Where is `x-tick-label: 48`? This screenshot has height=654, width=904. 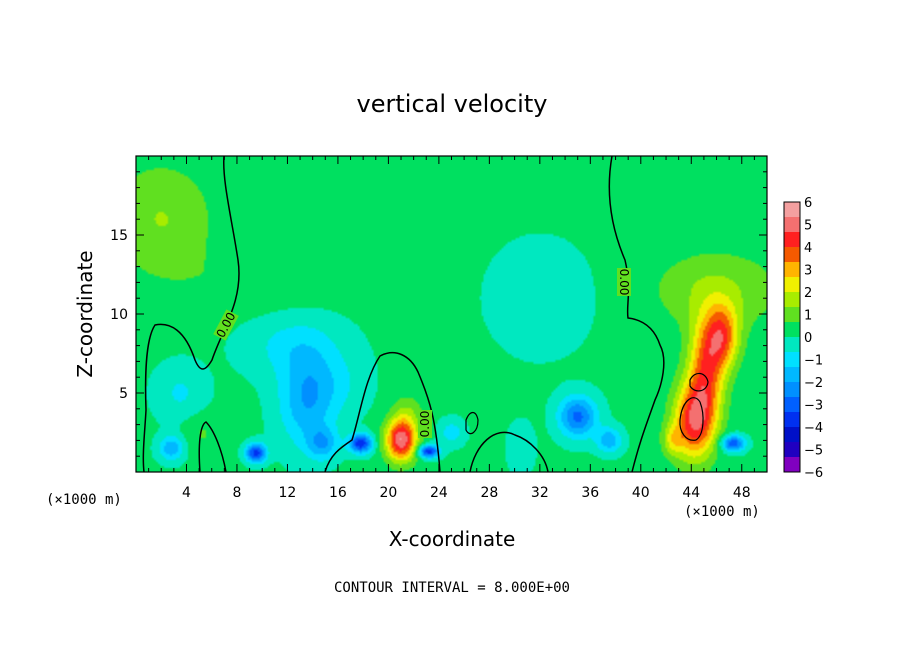
x-tick-label: 48 is located at coordinates (742, 493).